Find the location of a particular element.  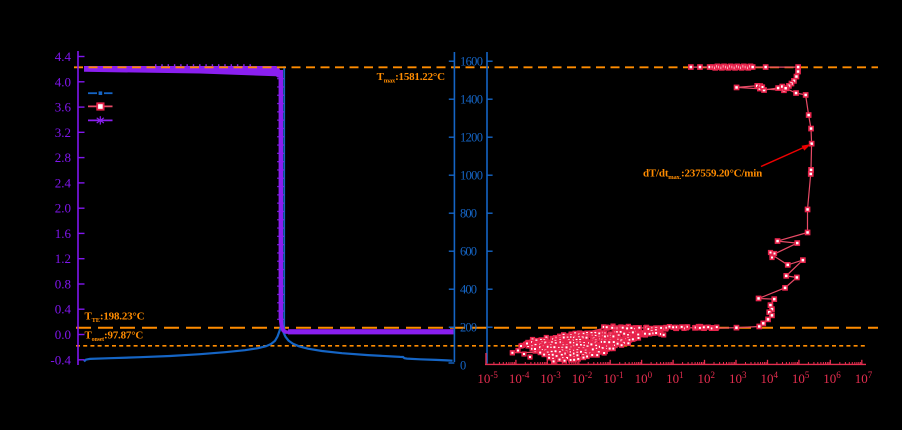

svg-text: -0.4 is located at coordinates (60, 359).